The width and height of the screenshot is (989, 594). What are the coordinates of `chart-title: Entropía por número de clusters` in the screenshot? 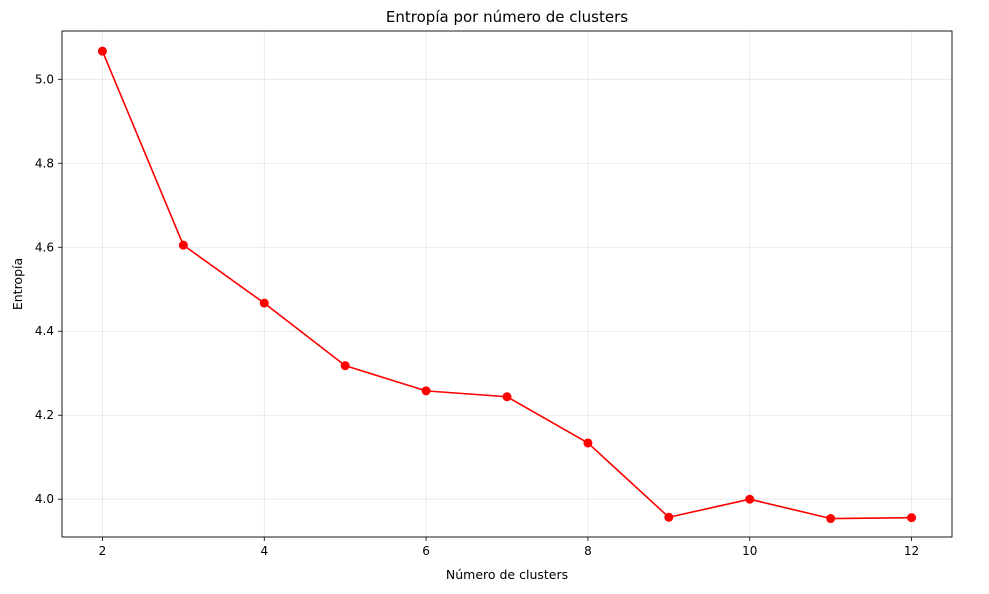 It's located at (507, 17).